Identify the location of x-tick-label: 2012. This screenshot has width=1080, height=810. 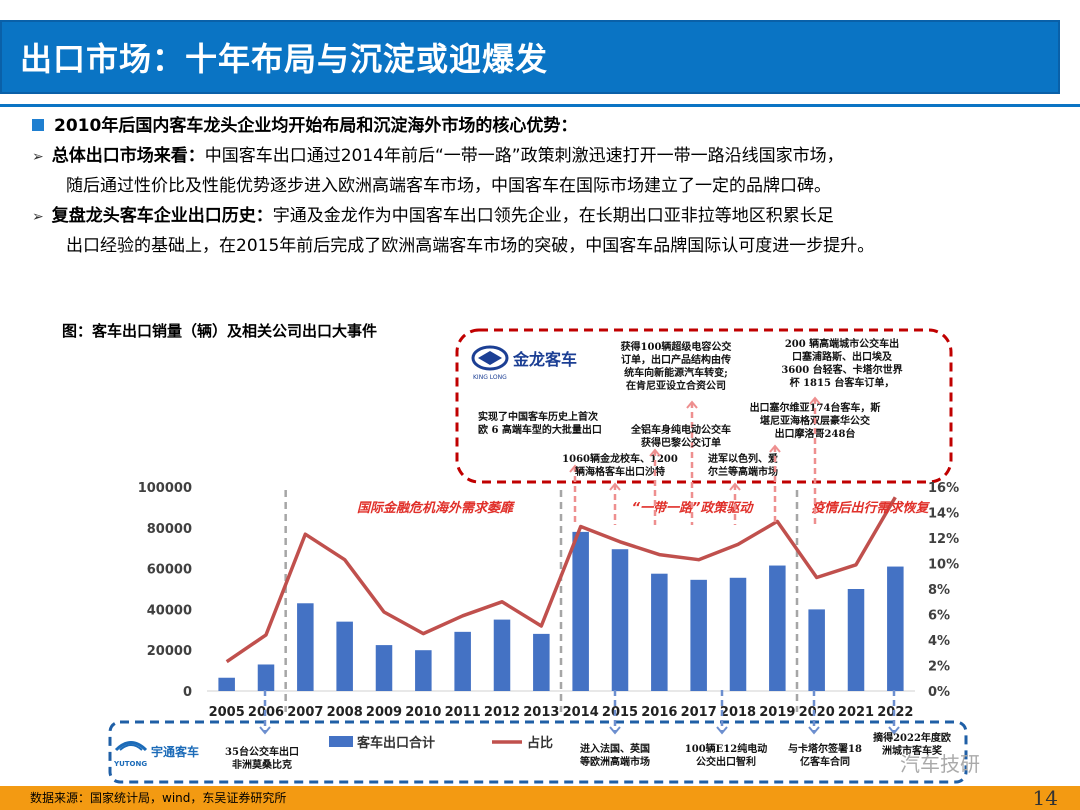
(502, 712).